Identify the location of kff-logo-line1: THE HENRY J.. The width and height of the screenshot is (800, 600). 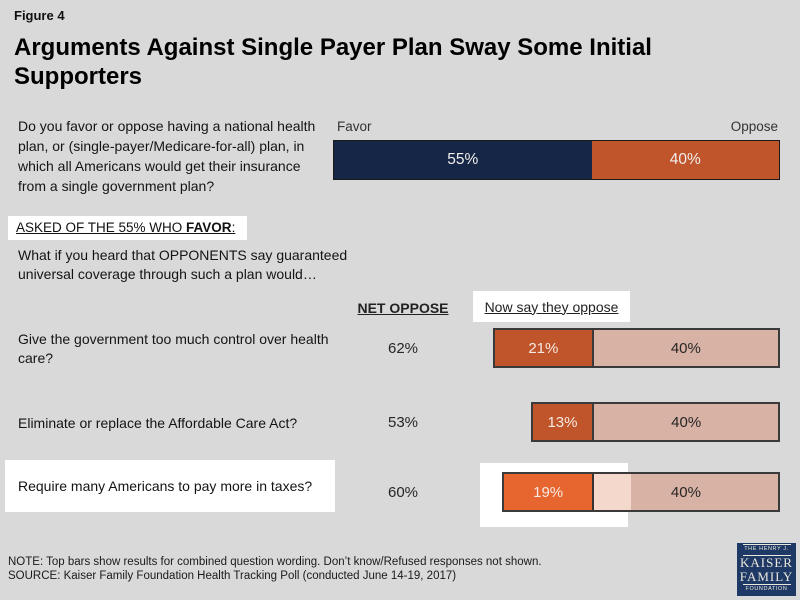
(766, 550).